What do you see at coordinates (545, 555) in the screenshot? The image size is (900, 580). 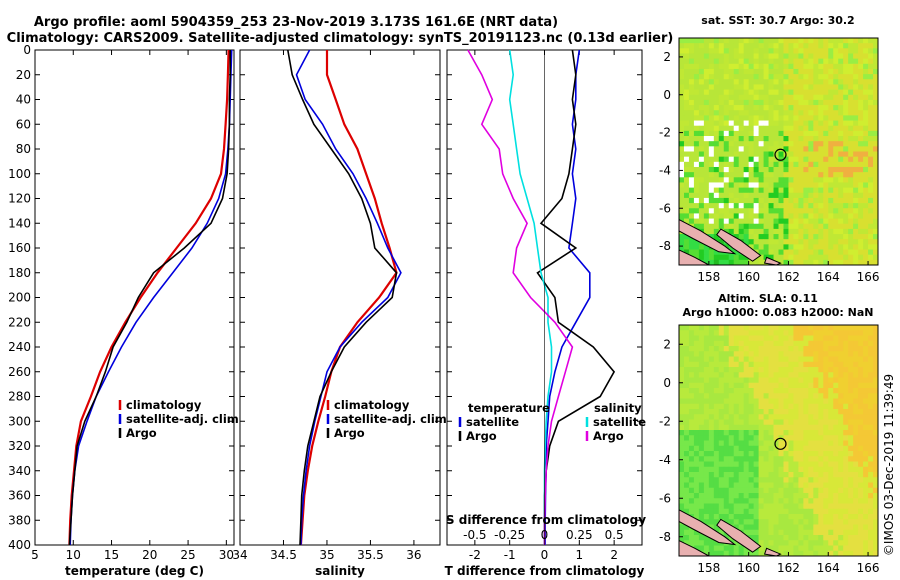 I see `x-tick-label: 0` at bounding box center [545, 555].